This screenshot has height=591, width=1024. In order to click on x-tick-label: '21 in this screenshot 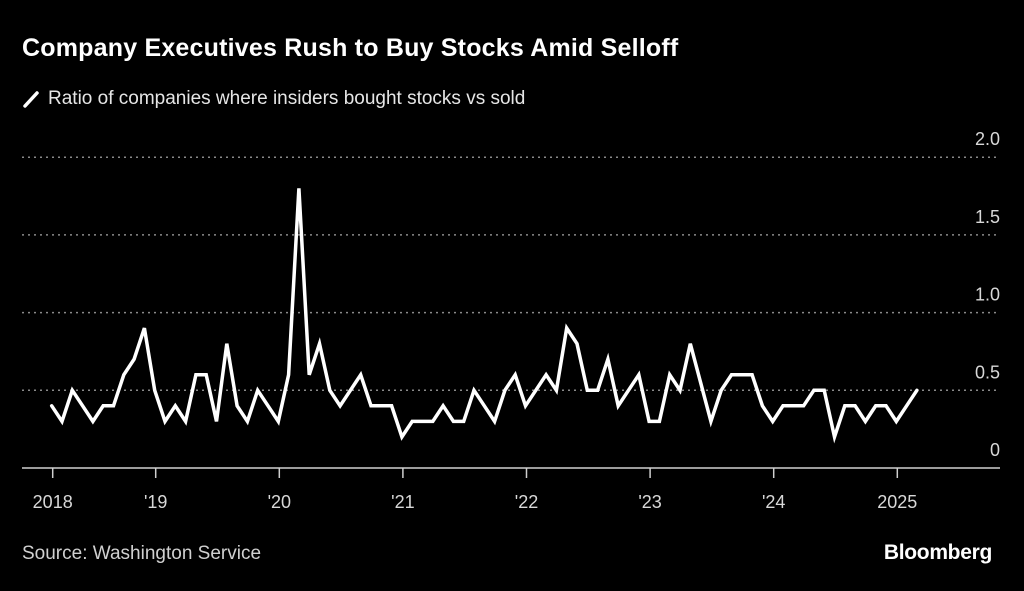, I will do `click(402, 502)`.